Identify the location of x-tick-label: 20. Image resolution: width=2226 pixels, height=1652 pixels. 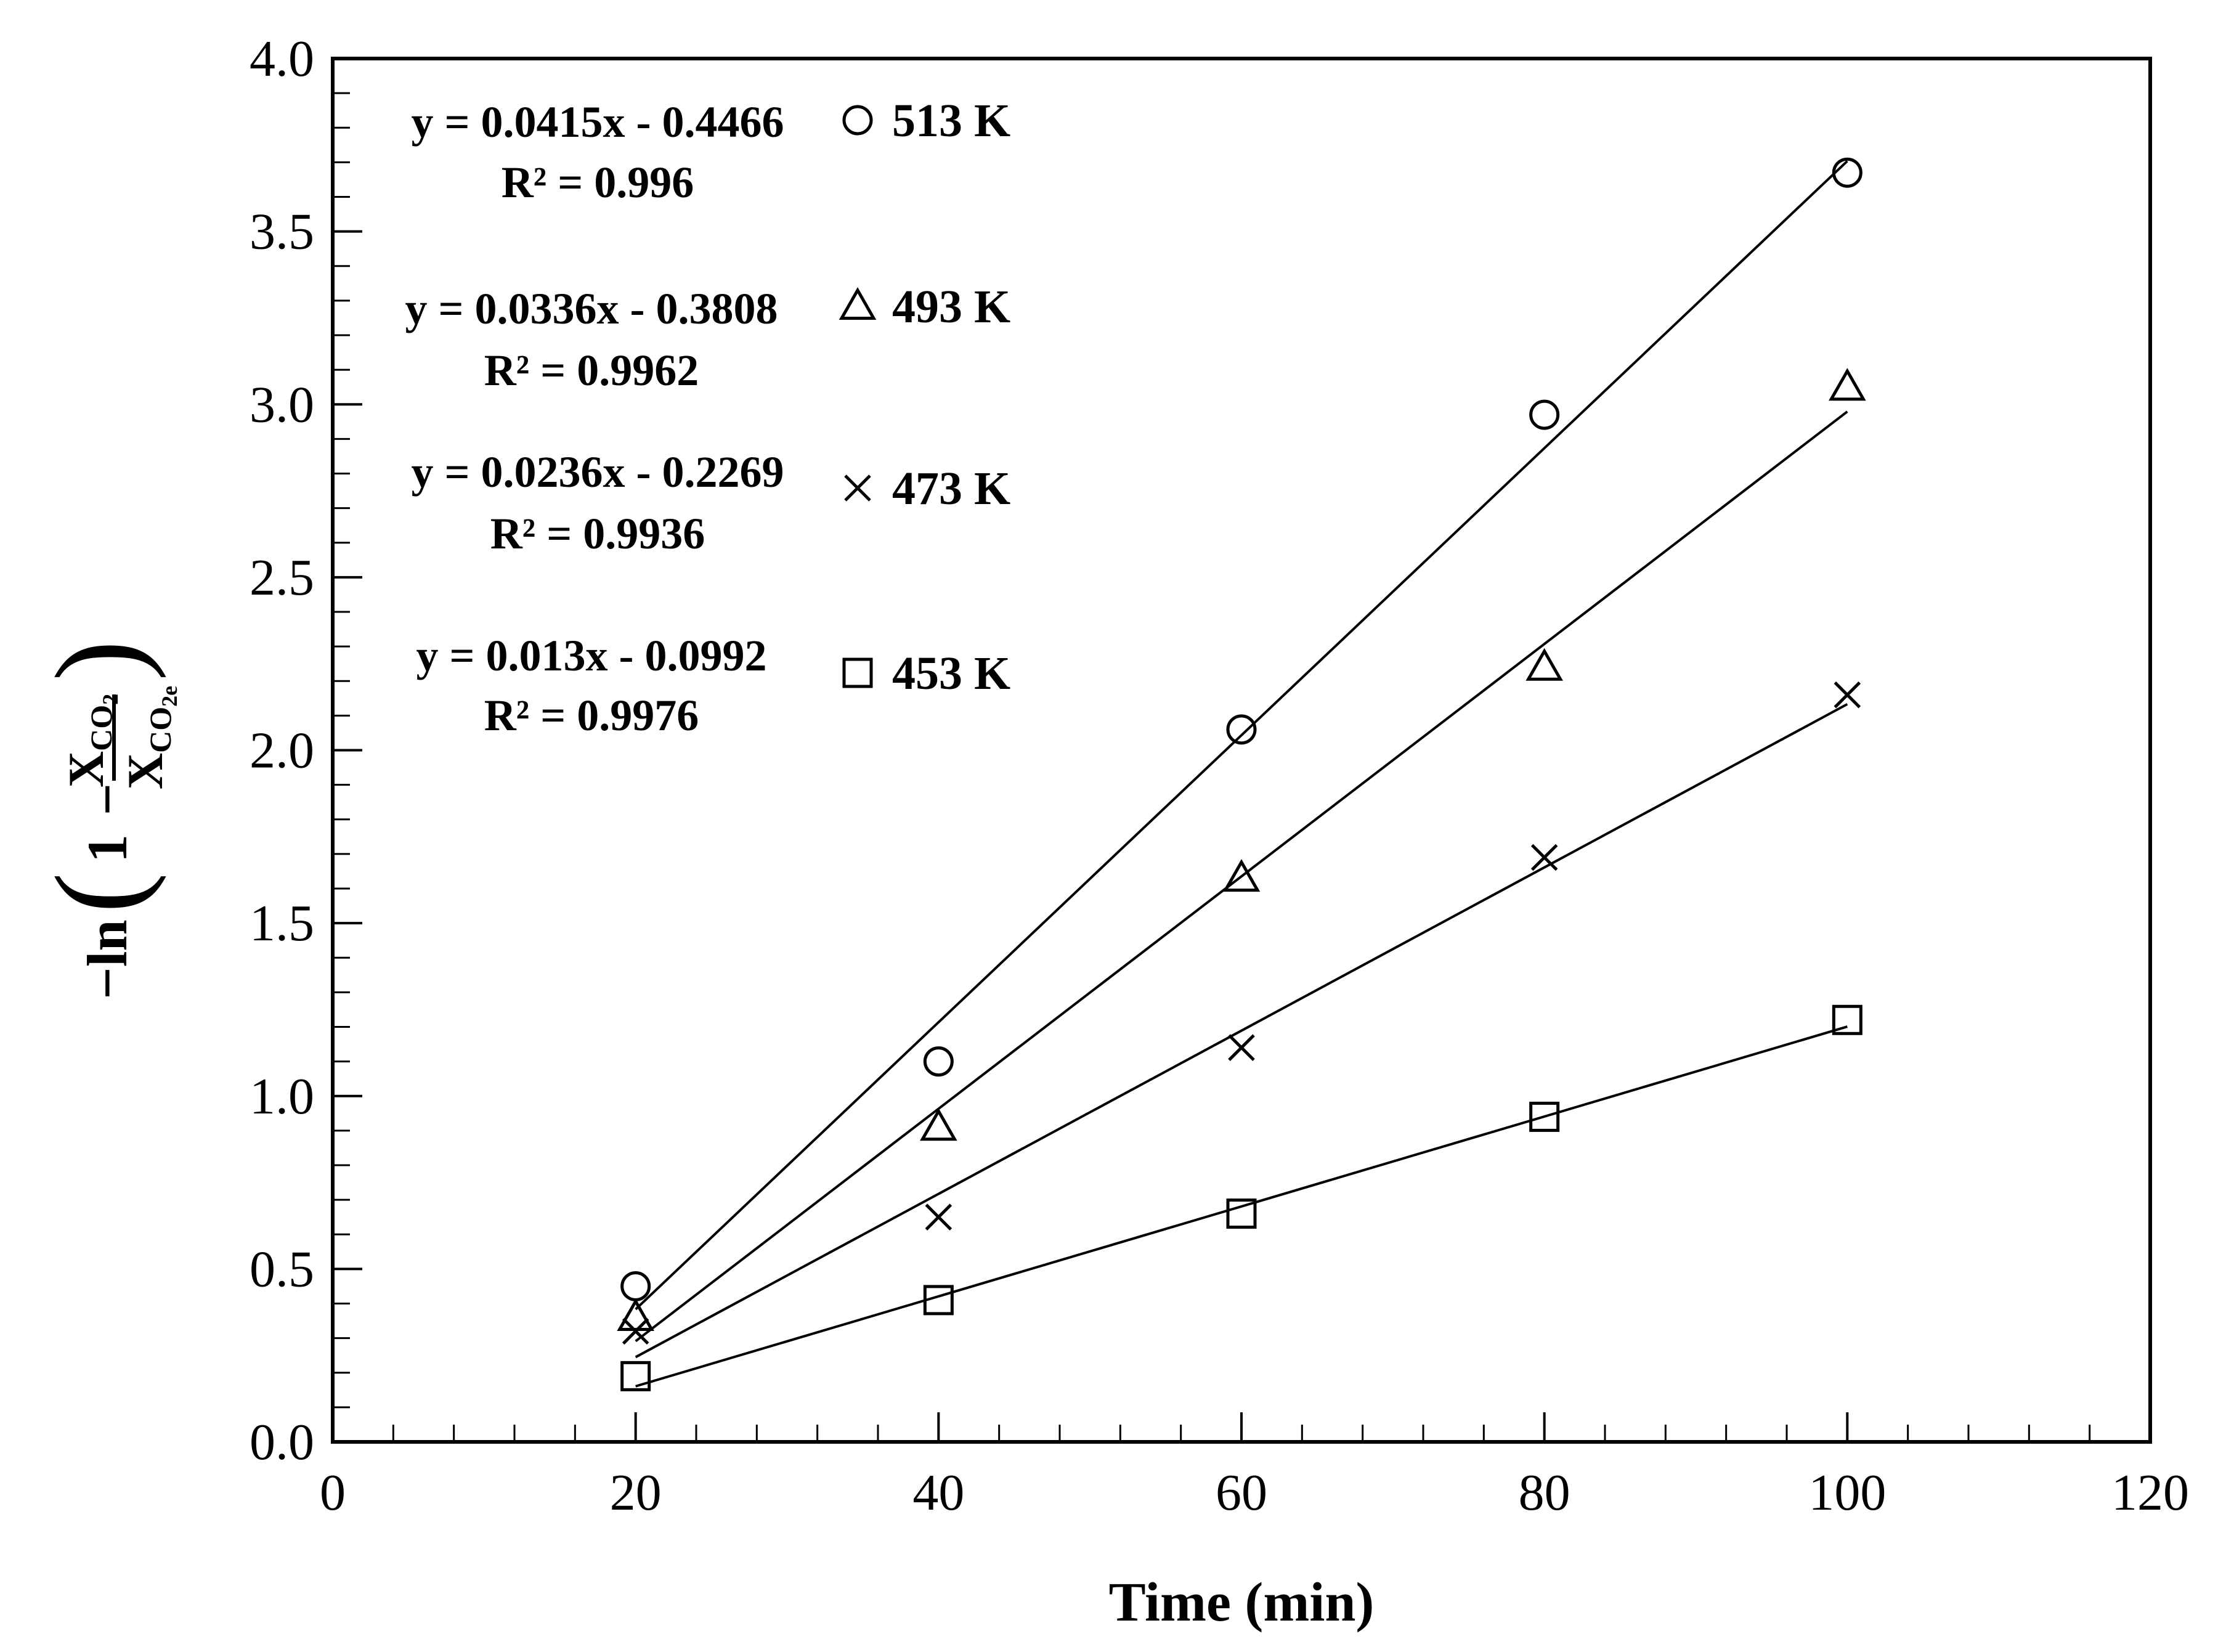
(636, 1492).